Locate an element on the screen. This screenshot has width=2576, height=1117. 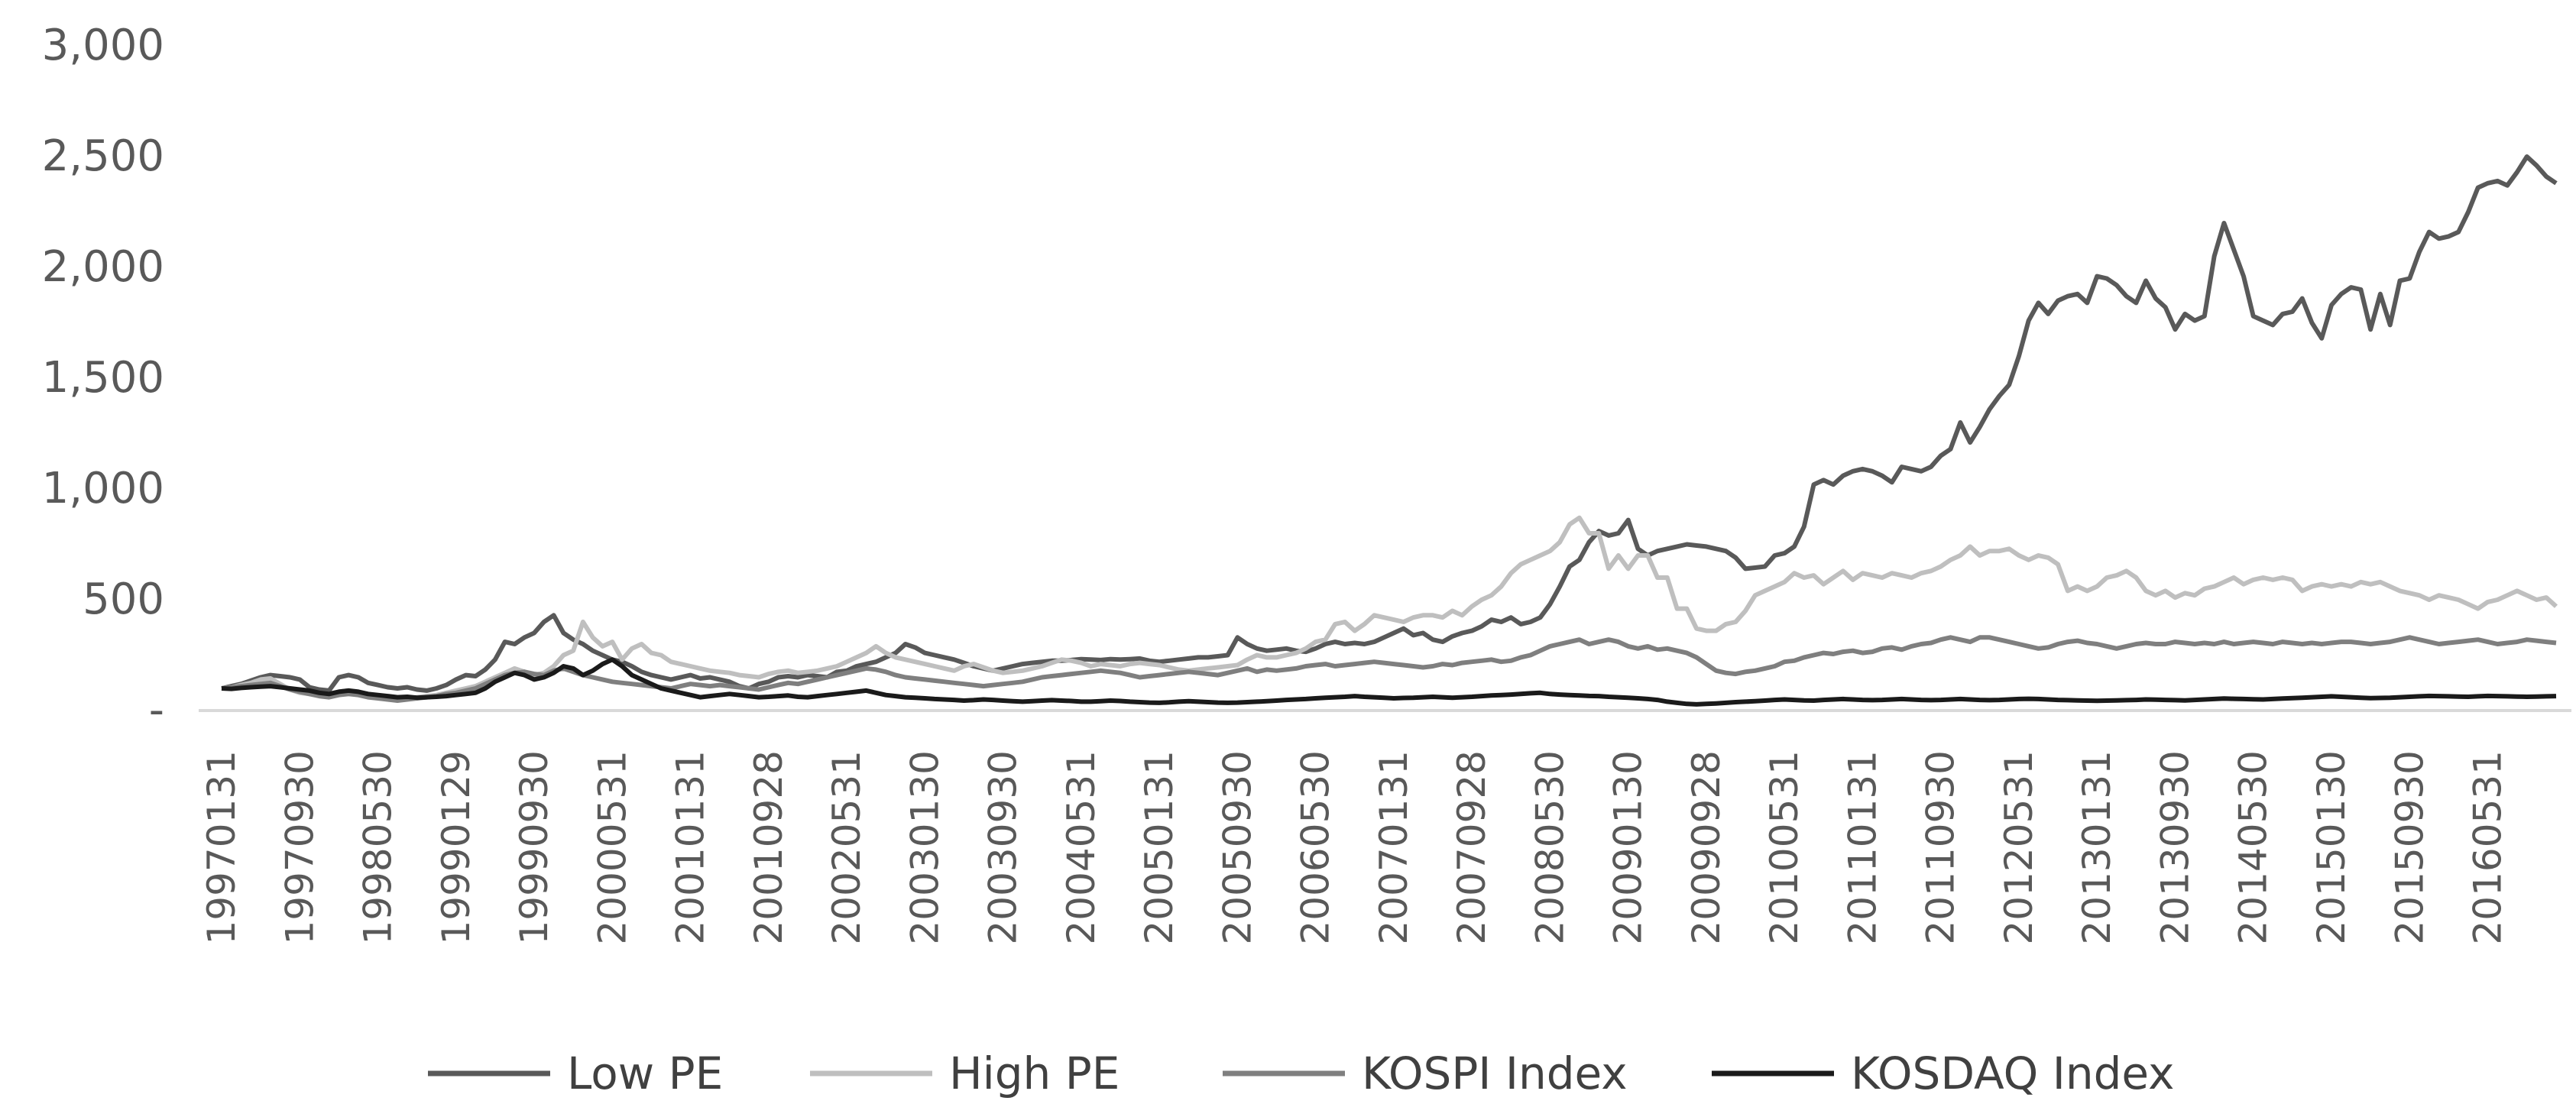
series-line-kospi-index is located at coordinates (1389, 669).